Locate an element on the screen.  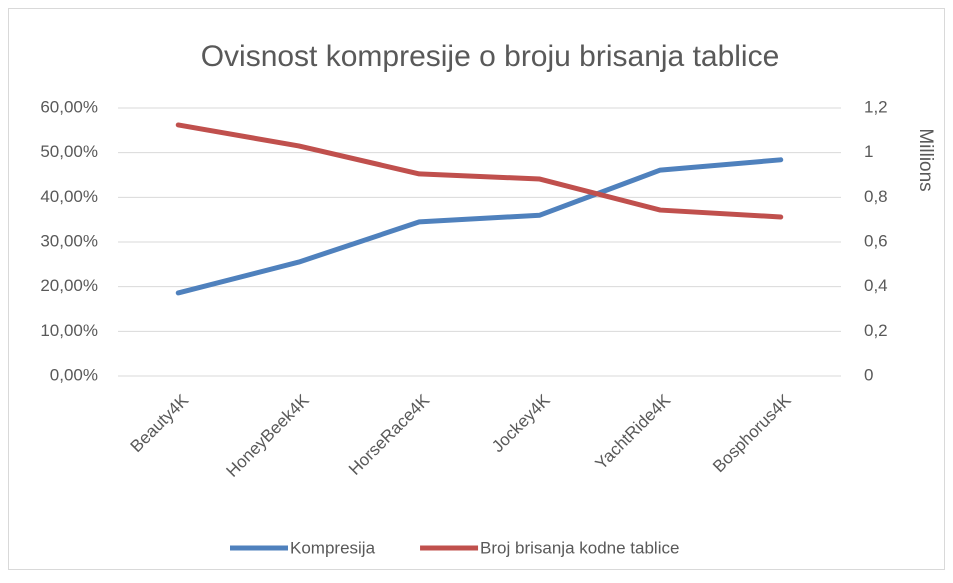
y2-axis-label: Millions is located at coordinates (925, 159).